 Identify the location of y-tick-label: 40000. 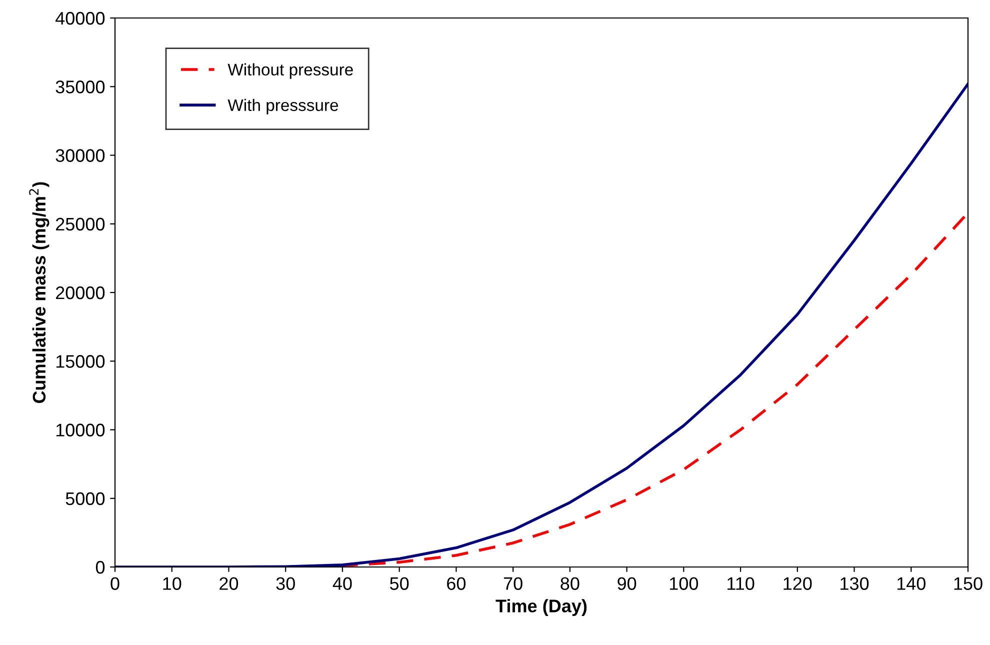
(80, 18).